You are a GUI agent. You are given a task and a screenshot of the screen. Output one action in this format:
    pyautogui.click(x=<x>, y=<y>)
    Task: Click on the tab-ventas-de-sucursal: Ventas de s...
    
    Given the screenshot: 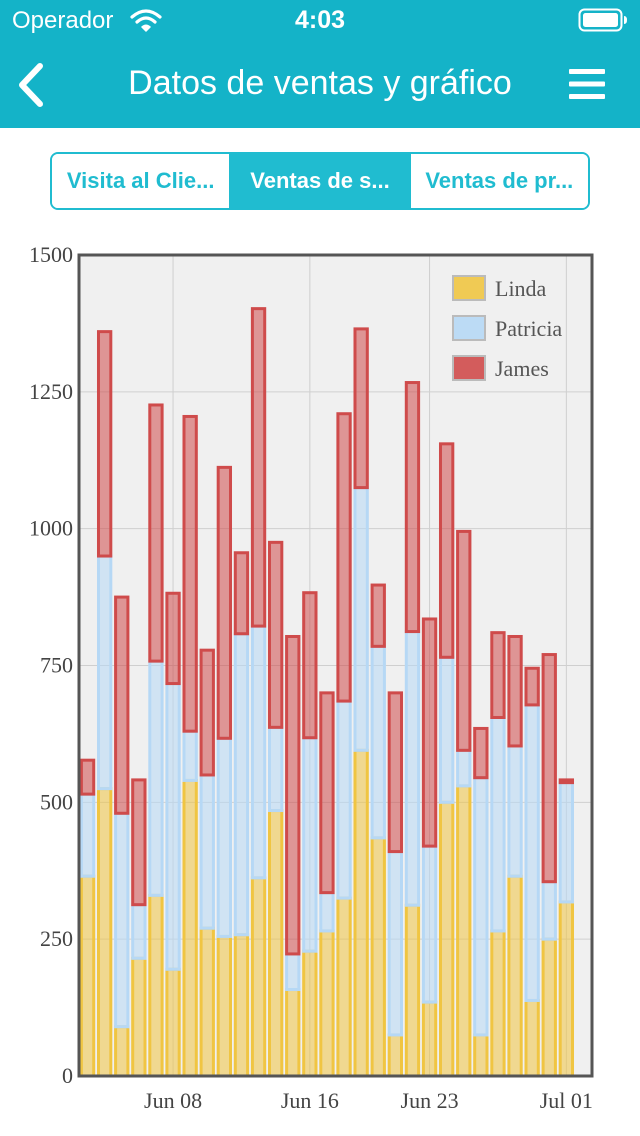 What is the action you would take?
    pyautogui.click(x=321, y=181)
    